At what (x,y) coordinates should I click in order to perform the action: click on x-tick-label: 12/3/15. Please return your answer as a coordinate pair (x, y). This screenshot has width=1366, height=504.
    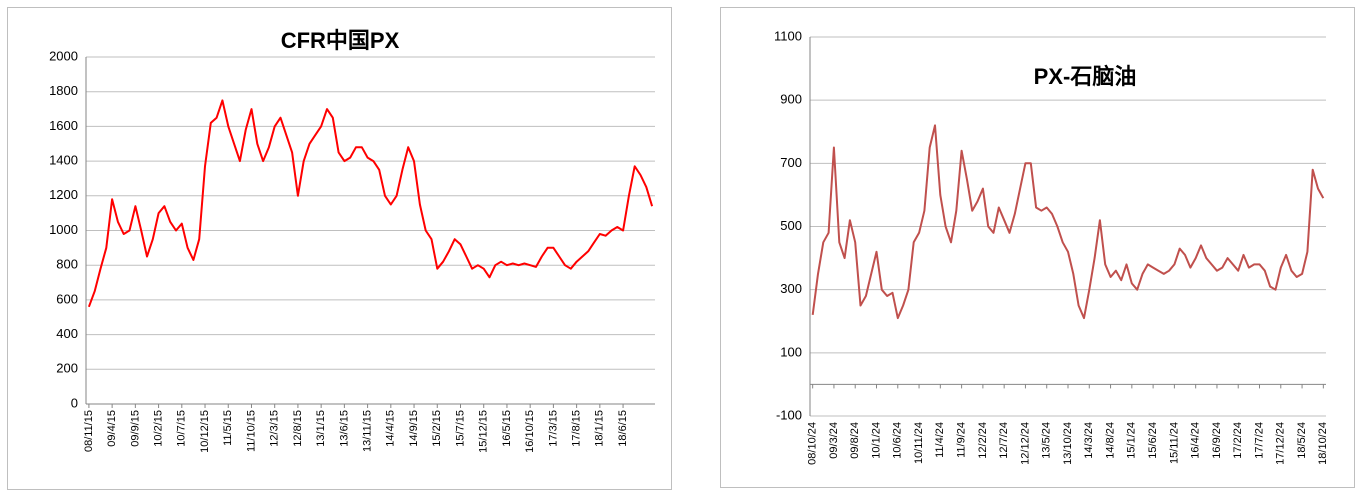
    Looking at the image, I should click on (275, 428).